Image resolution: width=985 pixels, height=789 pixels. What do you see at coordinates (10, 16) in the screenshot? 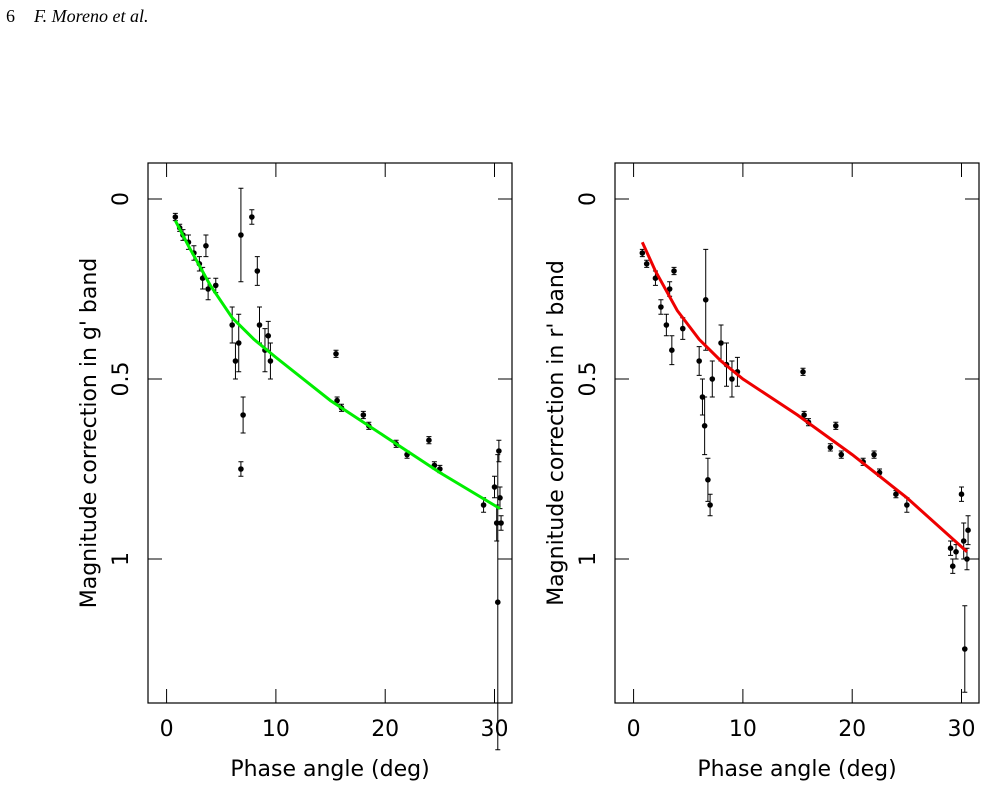
I see `page-number: 6` at bounding box center [10, 16].